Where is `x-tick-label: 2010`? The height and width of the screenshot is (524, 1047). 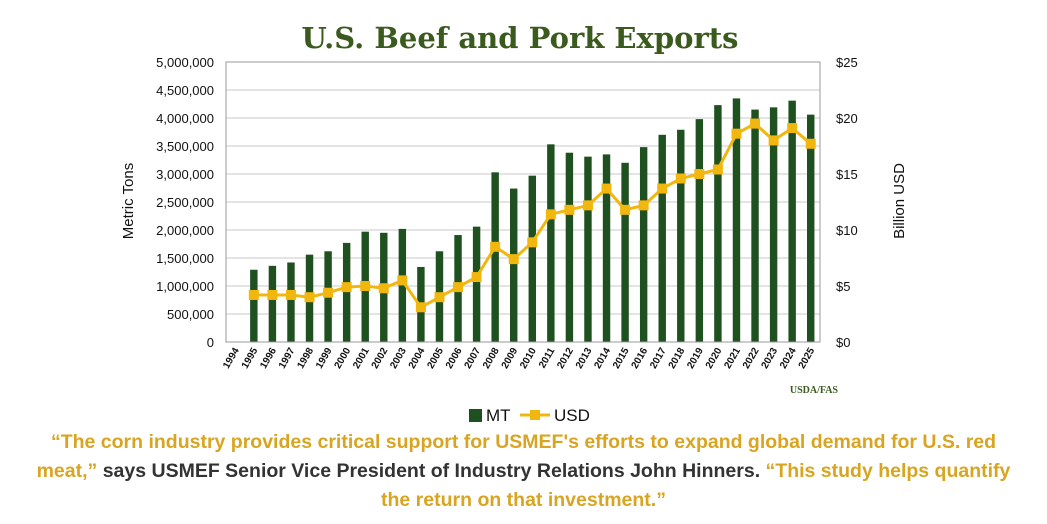 x-tick-label: 2010 is located at coordinates (528, 358).